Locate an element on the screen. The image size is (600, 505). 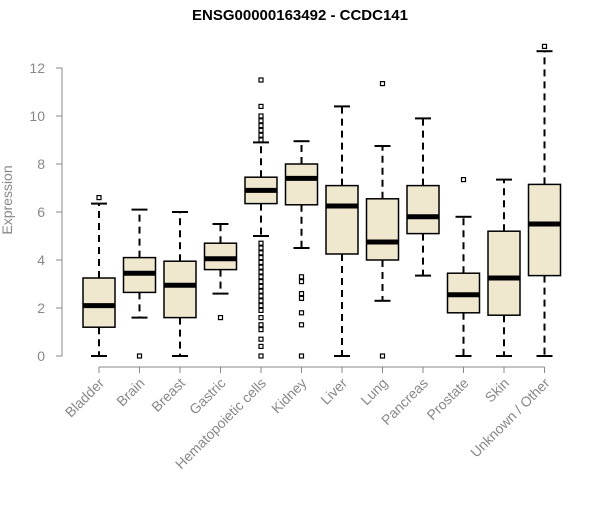
y-tick-label: 2 is located at coordinates (41, 308).